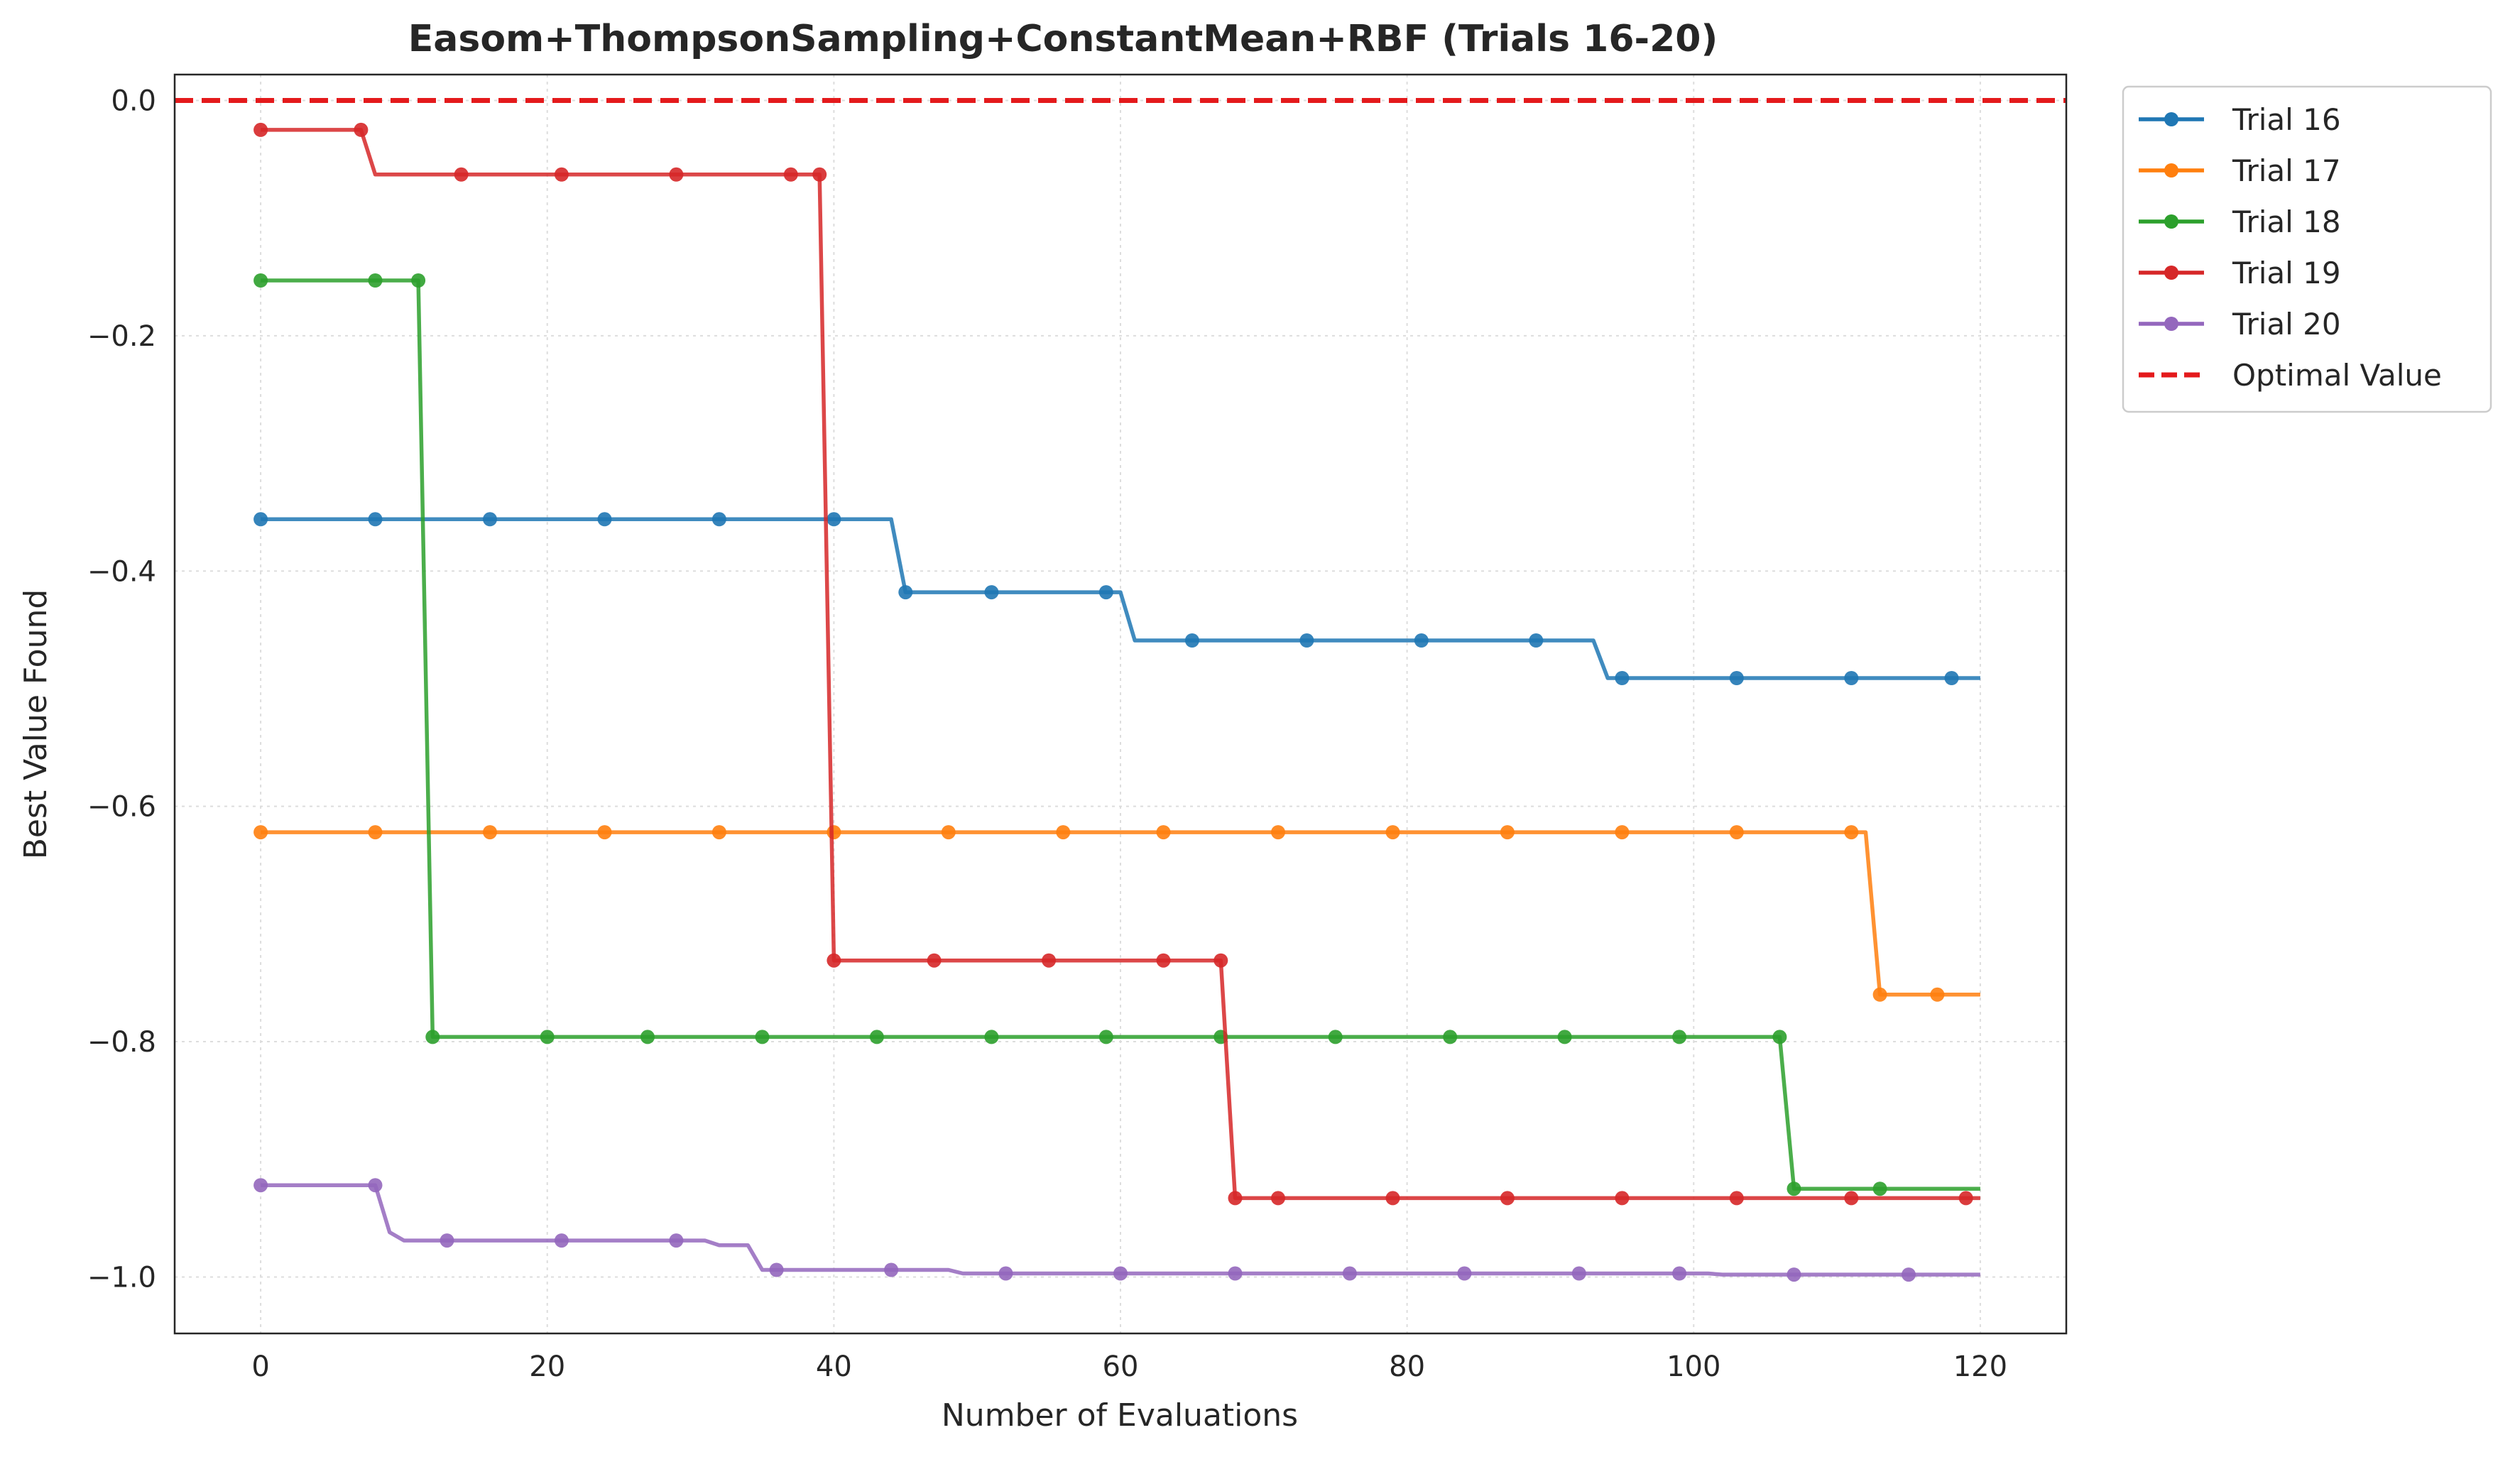  Describe the element at coordinates (834, 1366) in the screenshot. I see `x-tick-label: 40` at that location.